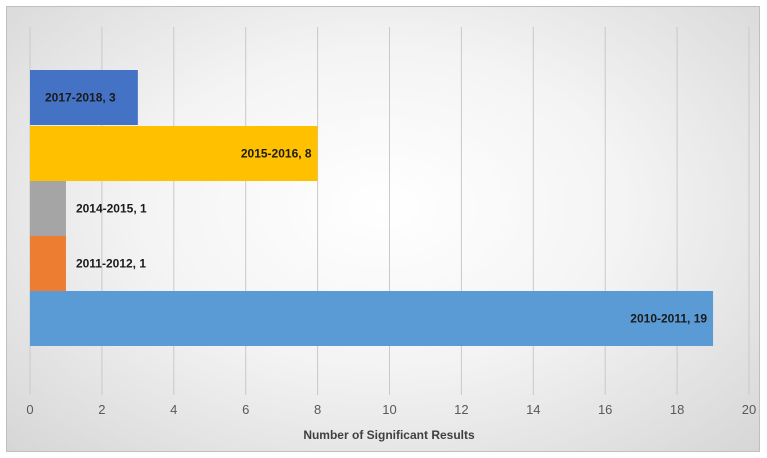 The height and width of the screenshot is (458, 767). I want to click on data-label-2010-2011: 2010-2011, 19, so click(668, 319).